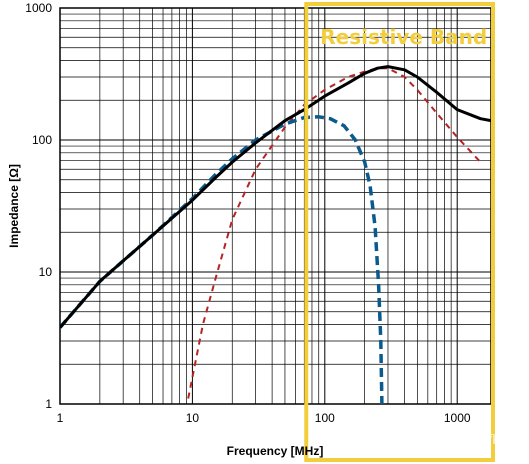 This screenshot has height=464, width=529. I want to click on x-tick-label: 100, so click(325, 418).